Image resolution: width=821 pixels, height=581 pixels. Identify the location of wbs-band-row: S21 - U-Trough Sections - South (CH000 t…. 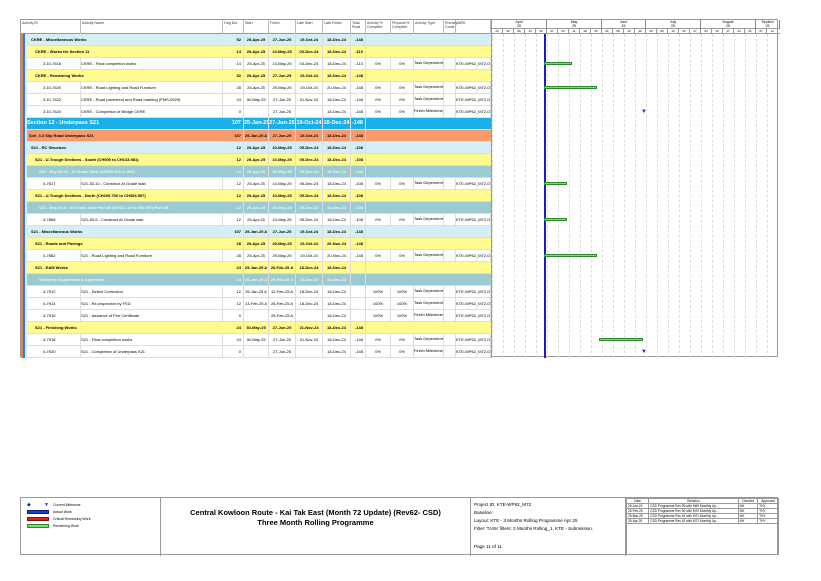
(256, 160).